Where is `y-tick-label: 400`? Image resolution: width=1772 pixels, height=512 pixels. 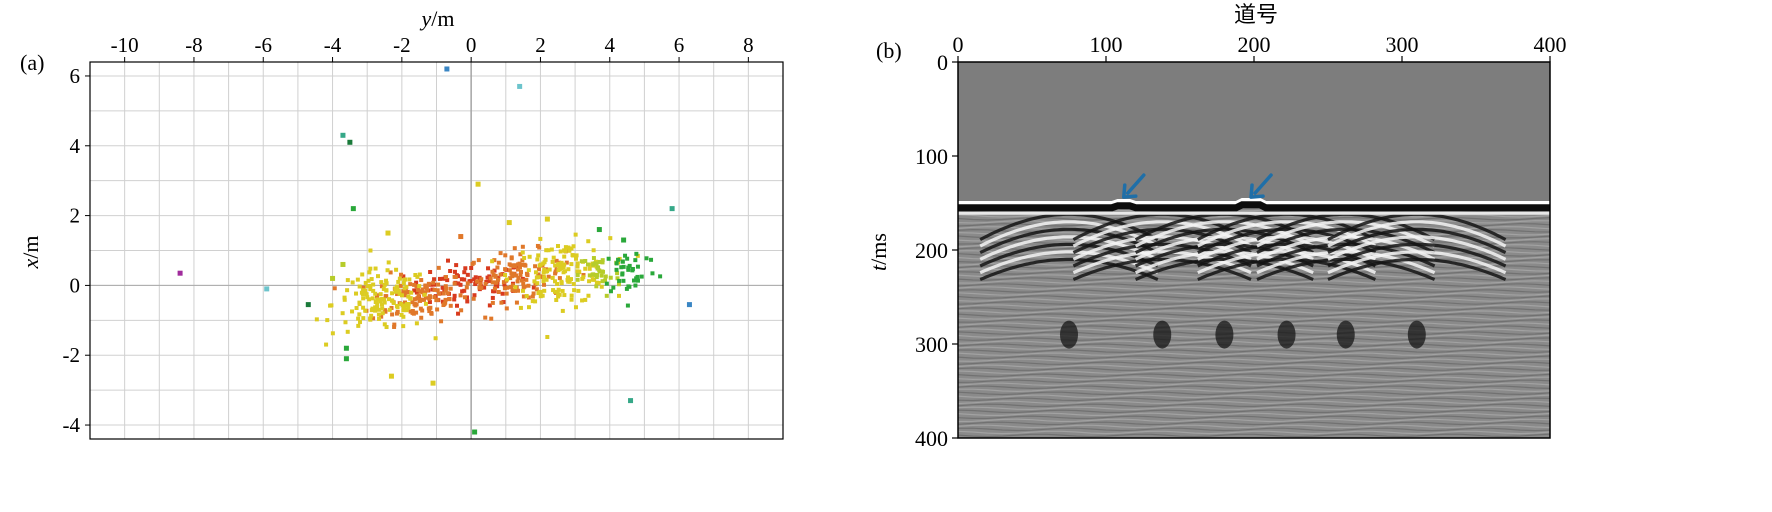 y-tick-label: 400 is located at coordinates (931, 438).